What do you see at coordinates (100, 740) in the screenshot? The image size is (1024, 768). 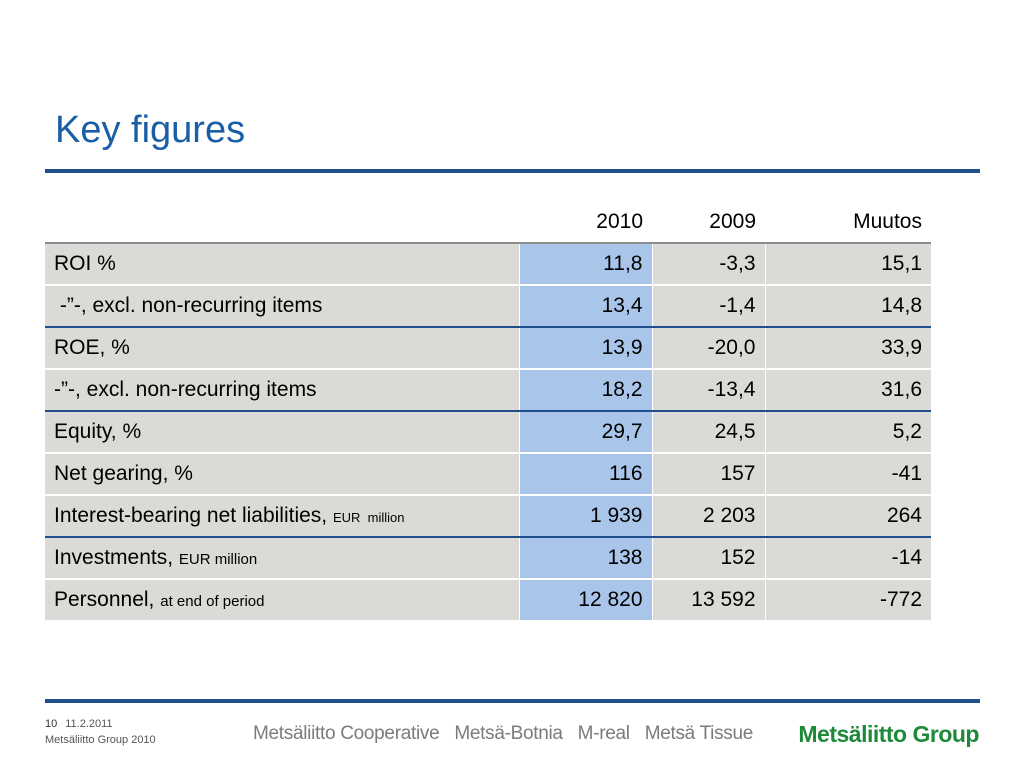 I see `footer-company: Metsäliitto Group 2010` at bounding box center [100, 740].